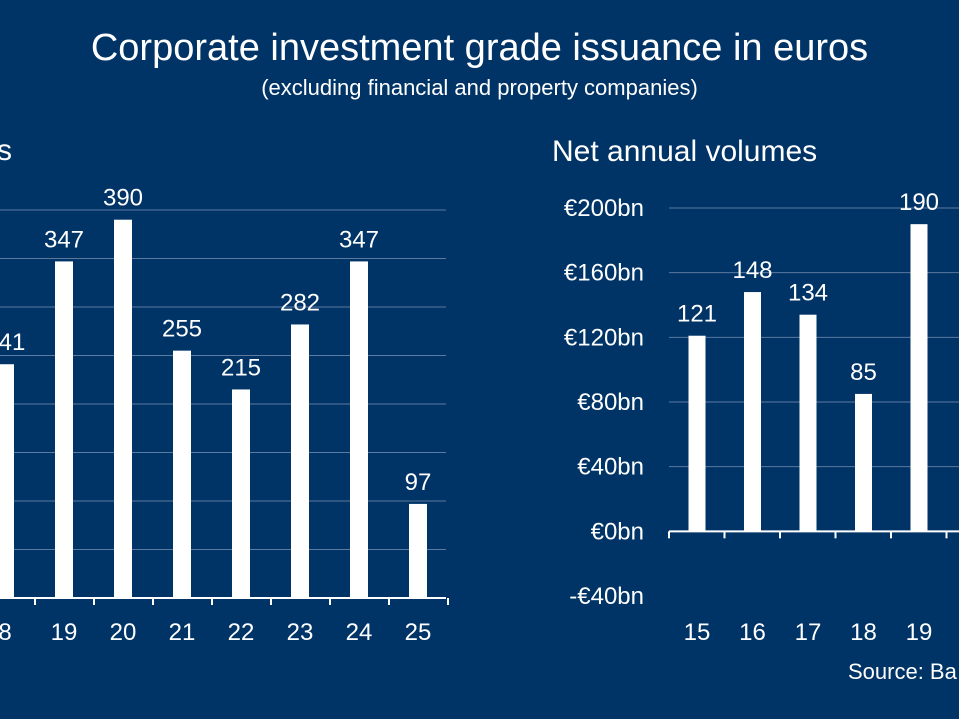 The width and height of the screenshot is (959, 719). I want to click on y-tick-label: €0bn, so click(617, 531).